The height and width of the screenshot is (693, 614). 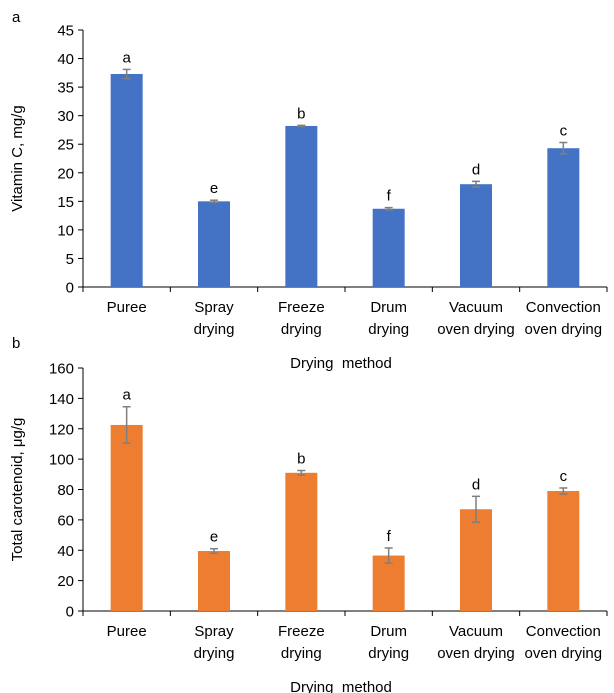 I want to click on panel-label: a, so click(x=16, y=17).